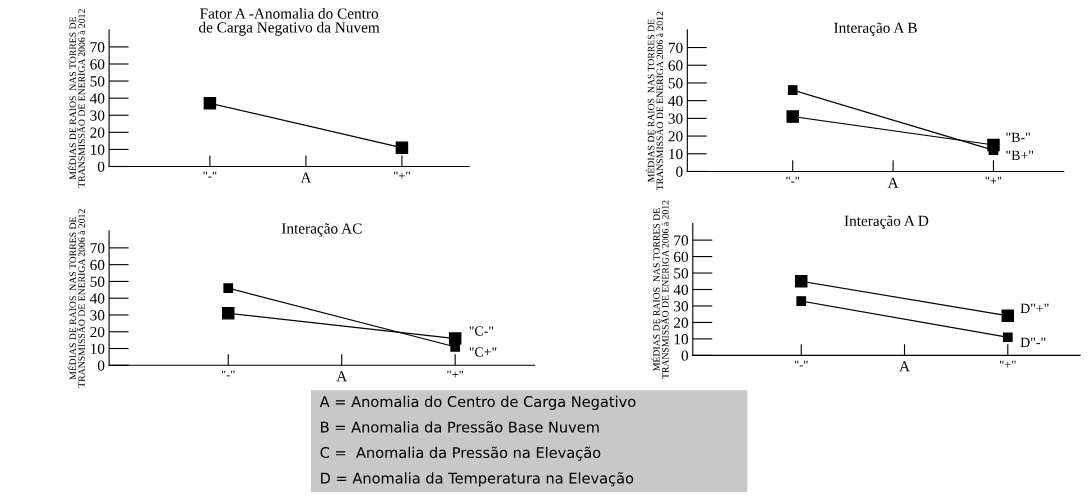  What do you see at coordinates (477, 402) in the screenshot?
I see `text: A = Anomalia do Centro de Carga Negativo` at bounding box center [477, 402].